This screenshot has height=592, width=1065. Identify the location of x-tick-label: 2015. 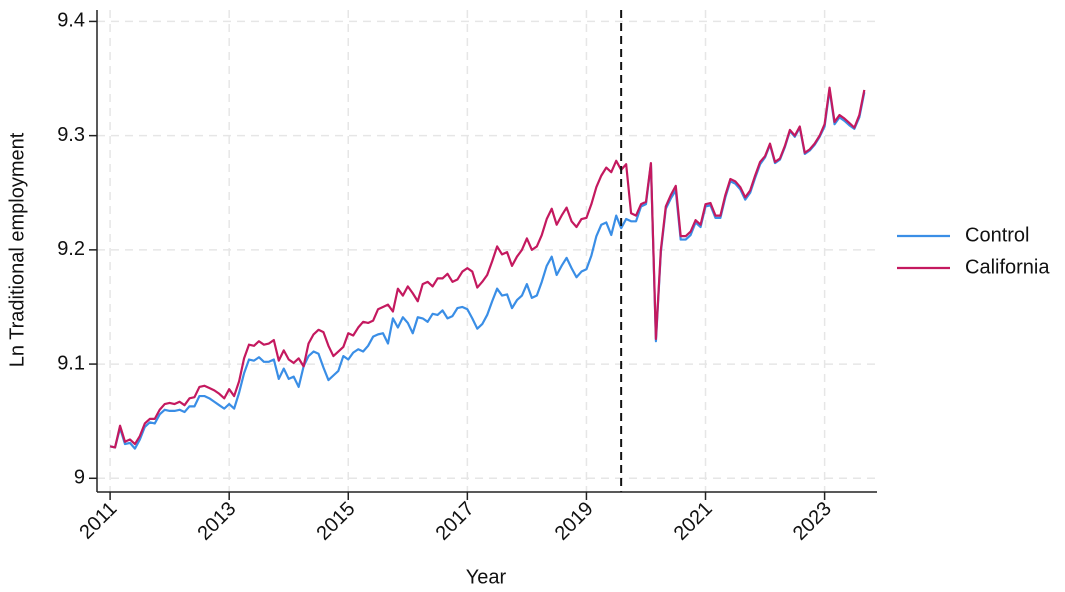
(336, 521).